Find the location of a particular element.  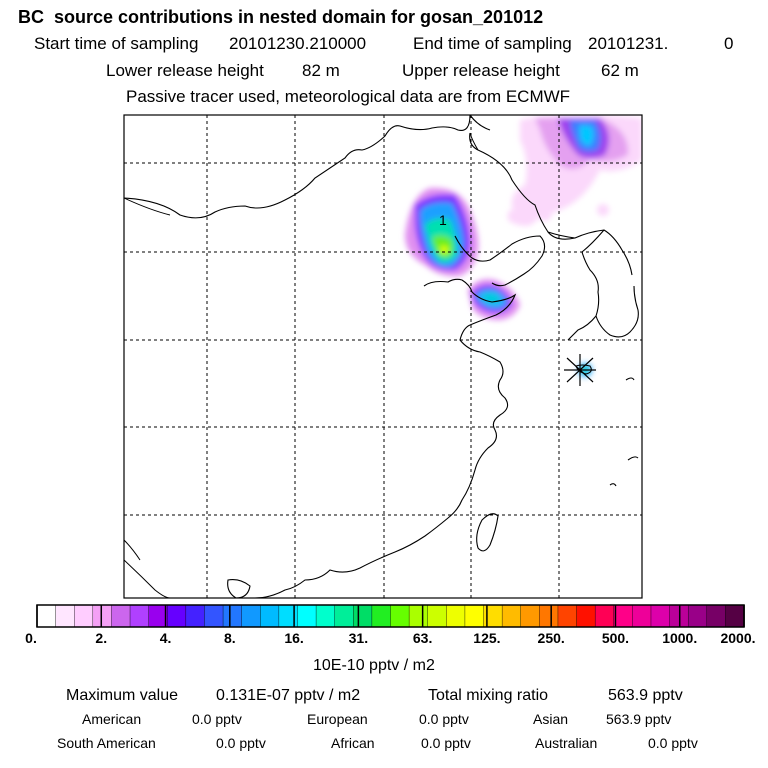

plume-northeast is located at coordinates (576, 167).